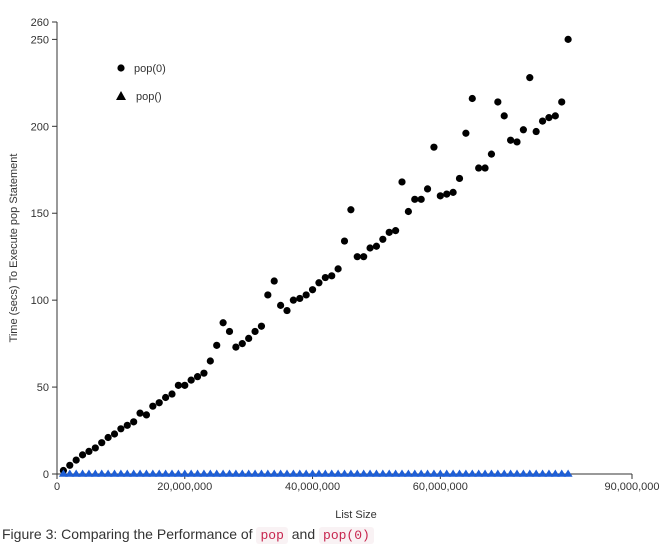 The width and height of the screenshot is (669, 549). I want to click on x-tick-label: 0, so click(57, 487).